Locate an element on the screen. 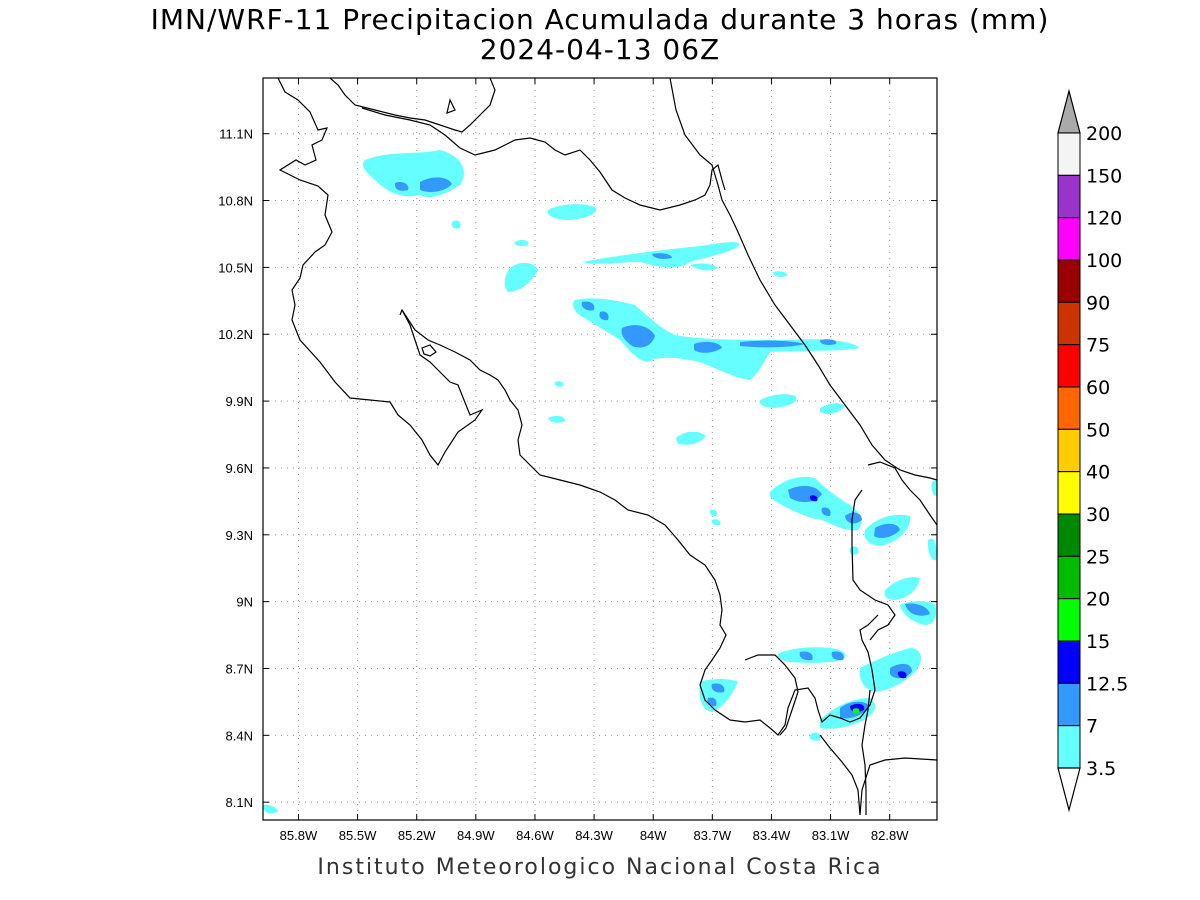  colorbar-label: 12.5 is located at coordinates (1107, 684).